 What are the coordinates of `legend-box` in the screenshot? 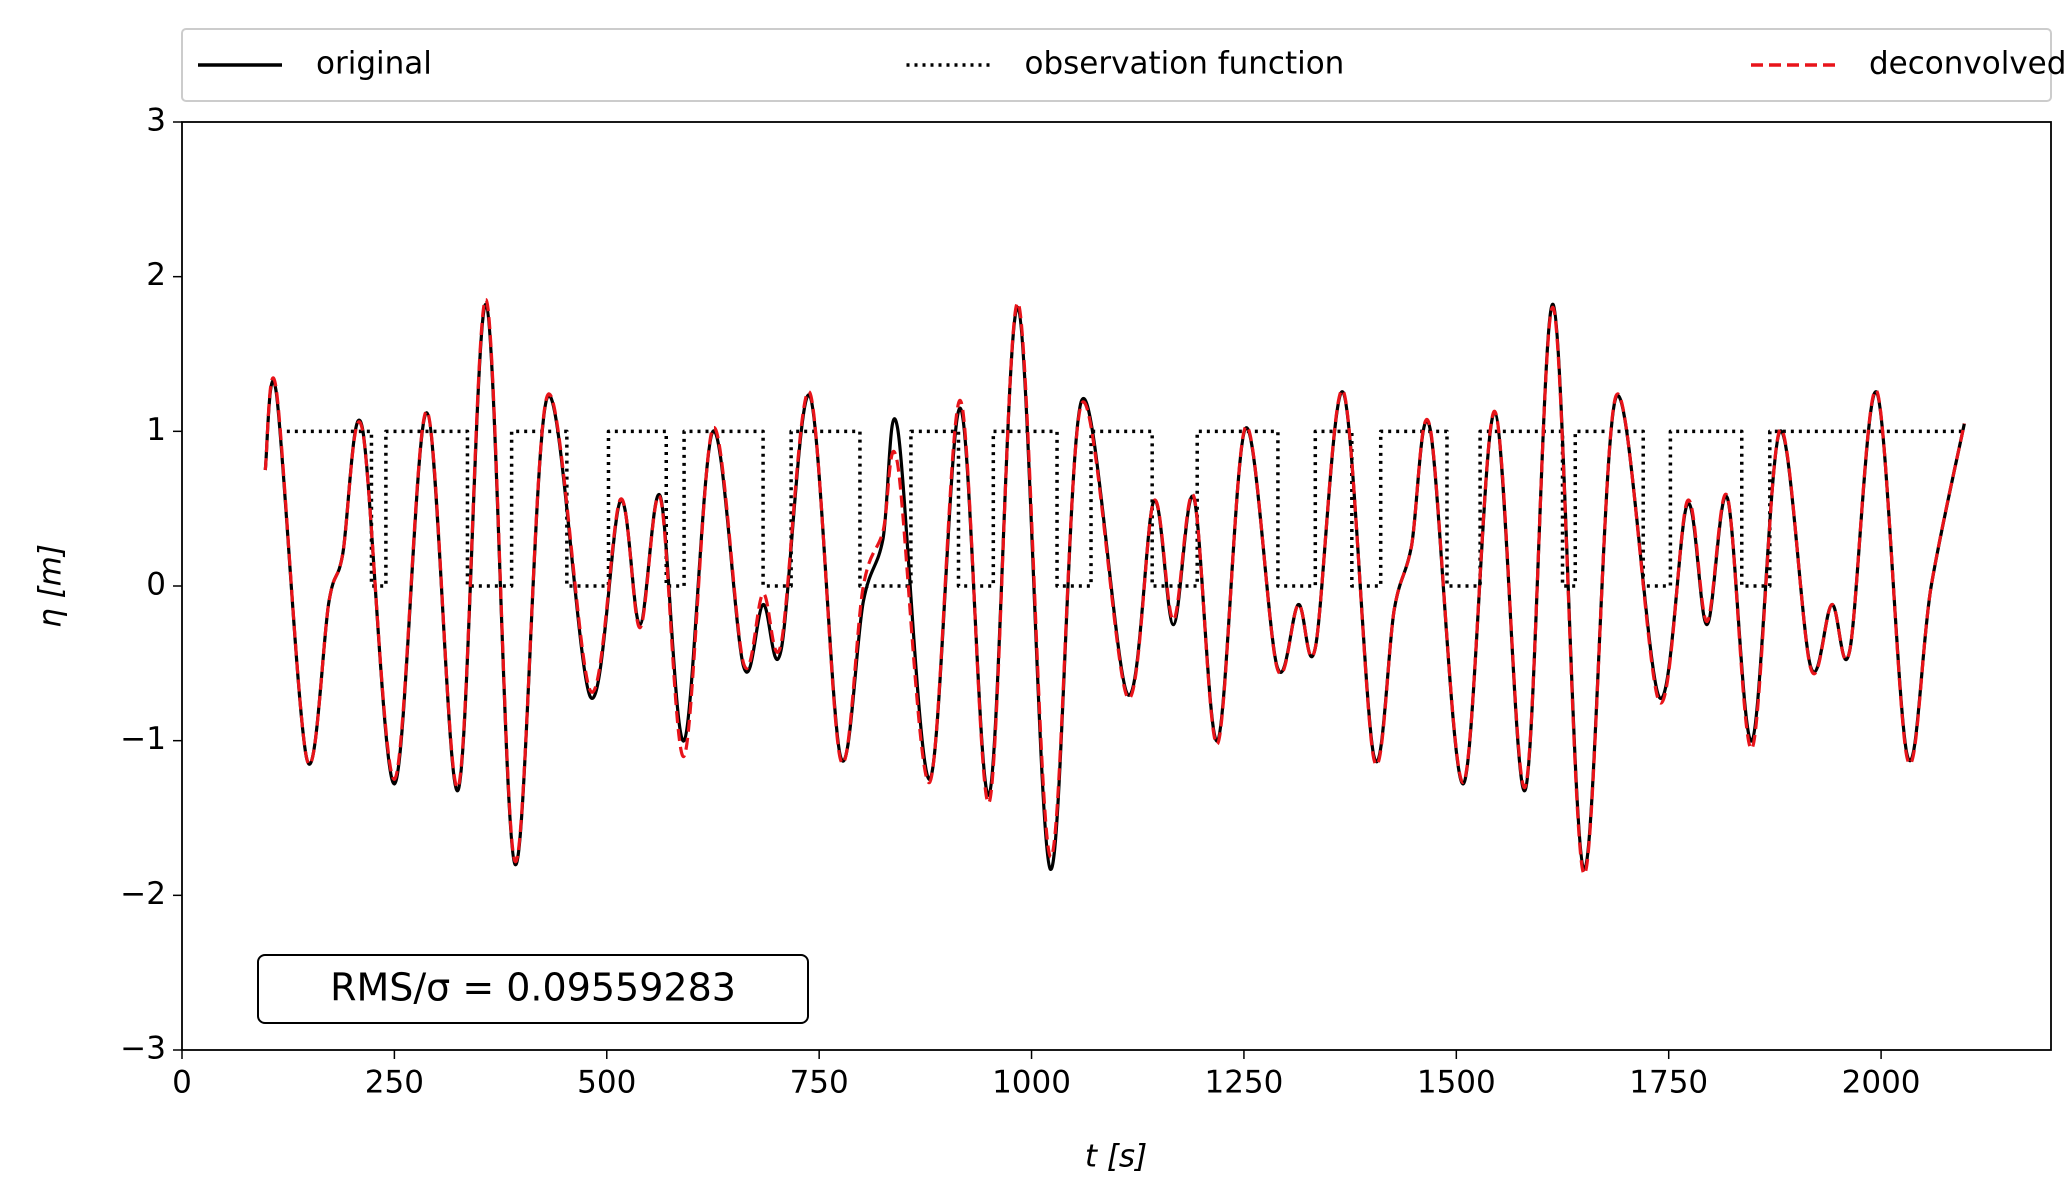 It's located at (1116, 65).